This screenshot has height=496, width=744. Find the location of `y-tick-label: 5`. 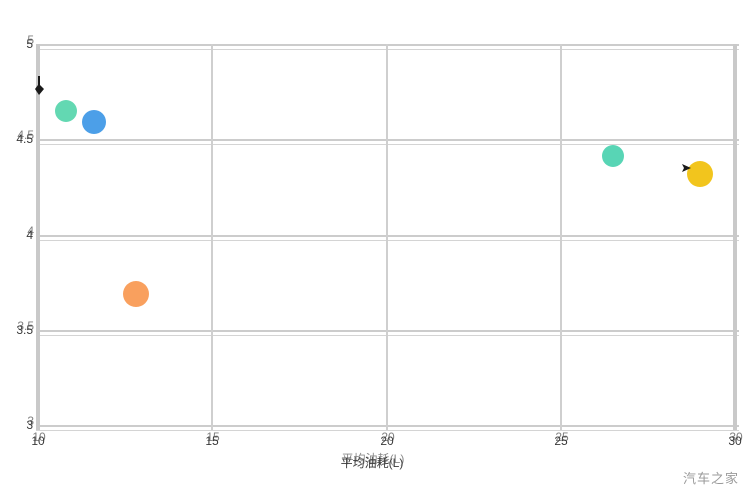

y-tick-label: 5 is located at coordinates (29, 44).